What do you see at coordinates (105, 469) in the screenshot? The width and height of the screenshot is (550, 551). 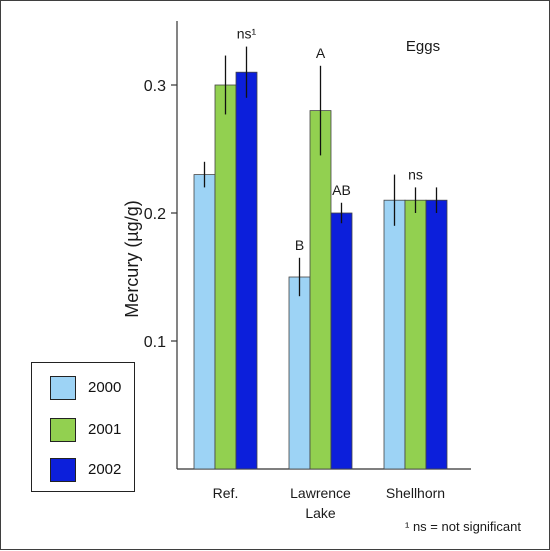 I see `legend-label-2002: 2002` at bounding box center [105, 469].